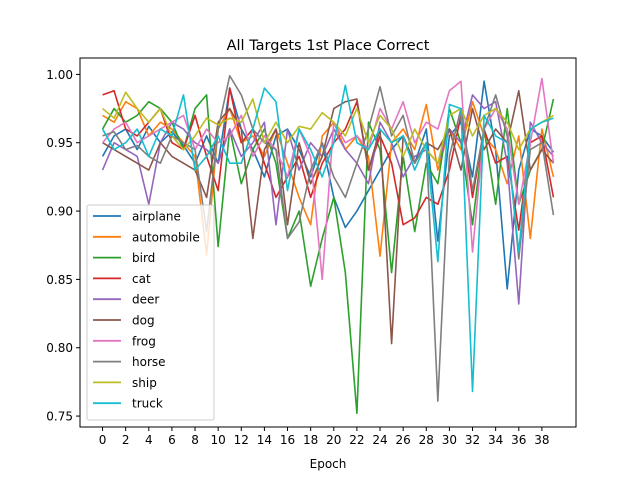  Describe the element at coordinates (156, 217) in the screenshot. I see `legend-label-airplane: airplane` at that location.